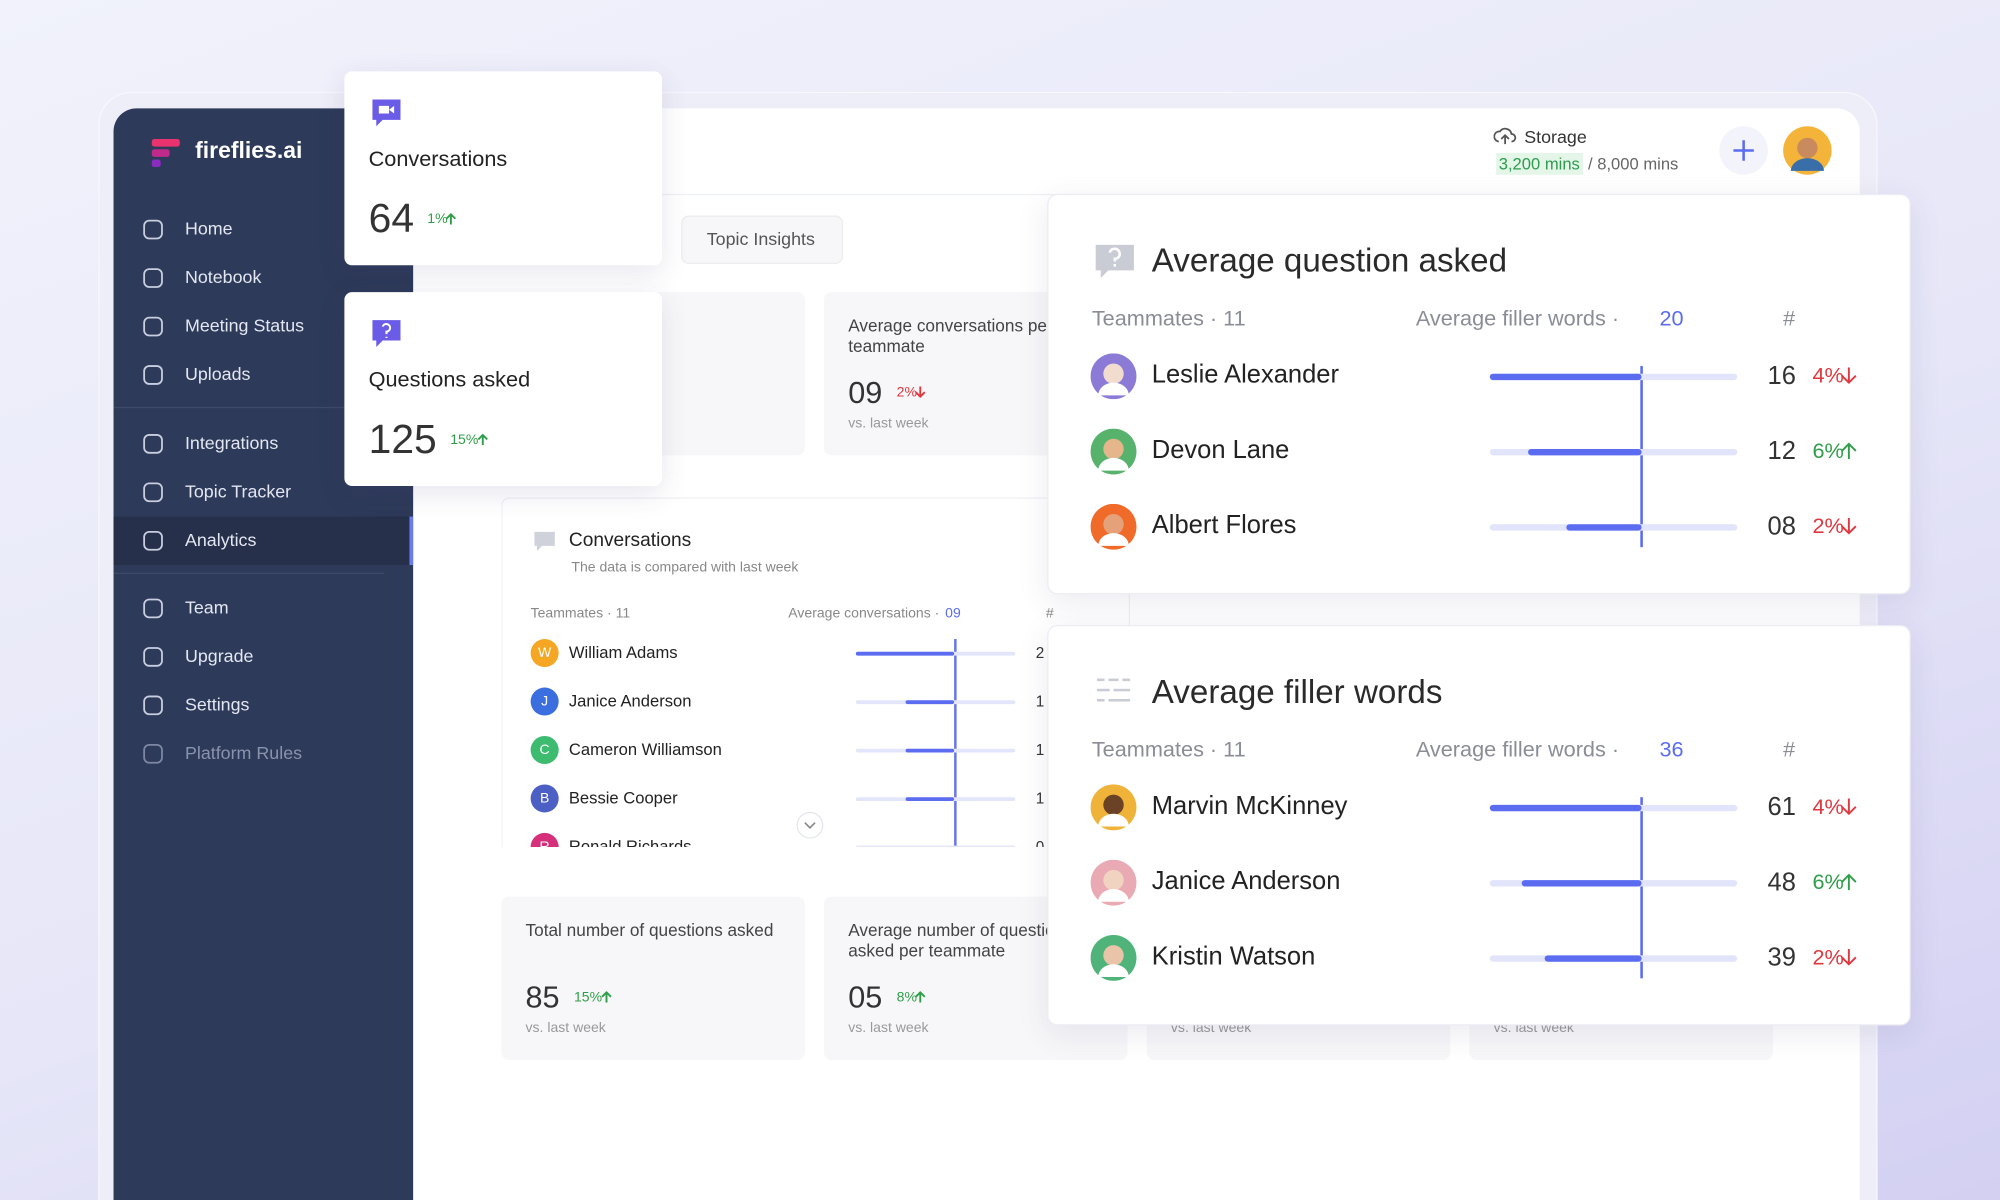 The height and width of the screenshot is (1200, 2000). I want to click on nav-item: Platform Rules, so click(243, 752).